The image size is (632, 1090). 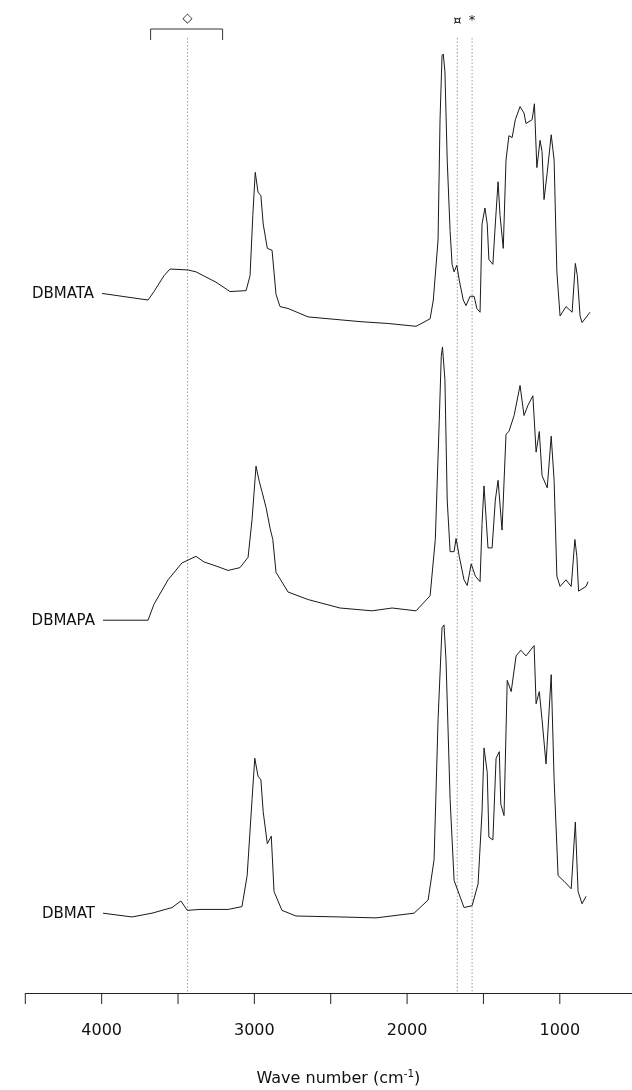 I want to click on x-tick-label: 2000, so click(x=407, y=1030).